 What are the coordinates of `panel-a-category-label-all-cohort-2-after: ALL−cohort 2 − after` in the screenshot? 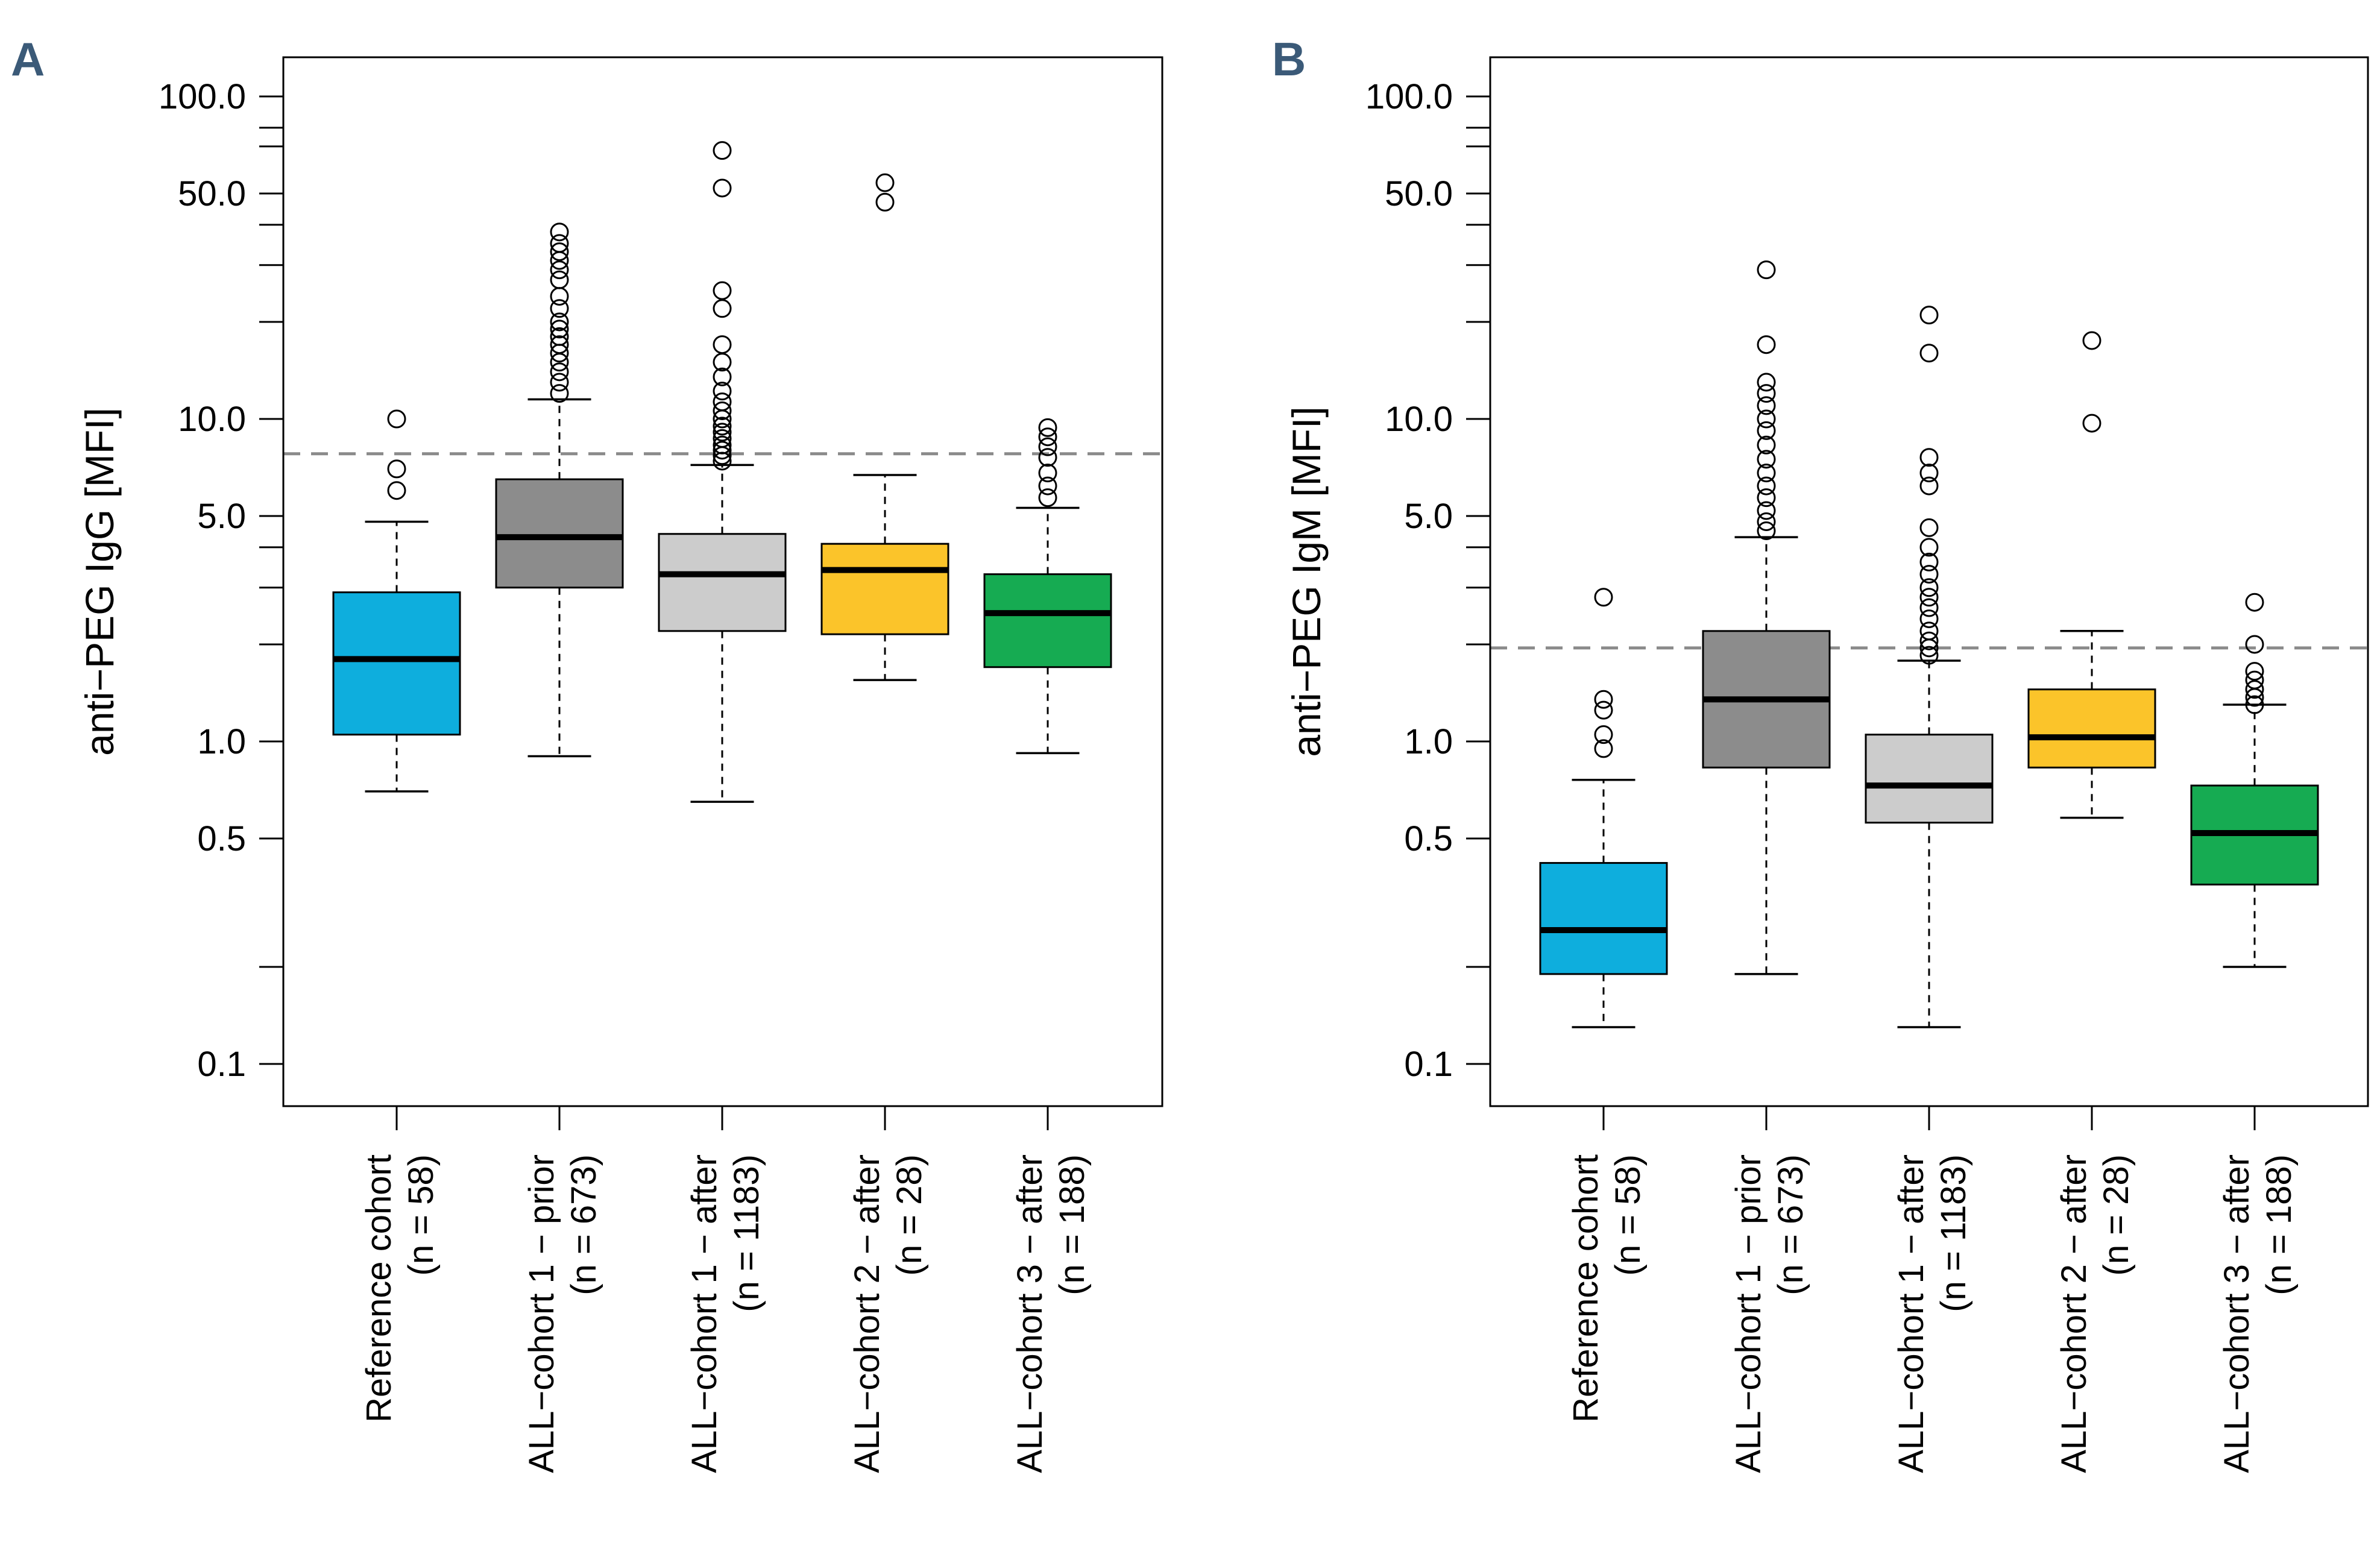 It's located at (868, 1313).